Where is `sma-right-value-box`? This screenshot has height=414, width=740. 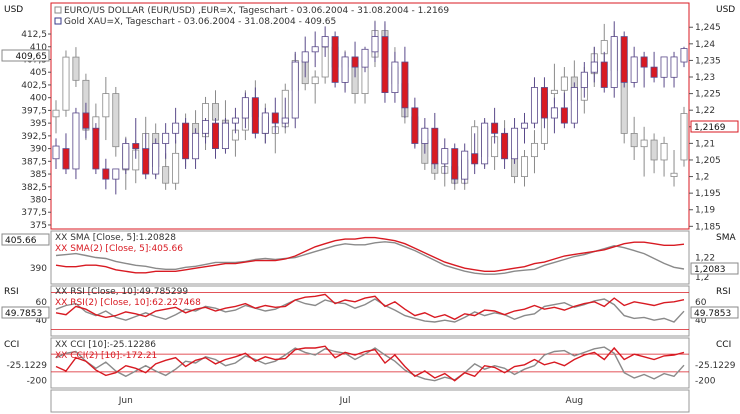 sma-right-value-box is located at coordinates (714, 268).